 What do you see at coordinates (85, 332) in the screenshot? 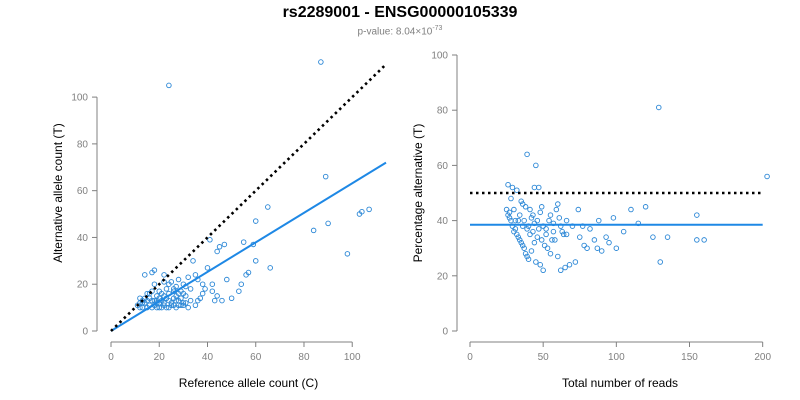
I see `chart1-y-tick-label: 0` at bounding box center [85, 332].